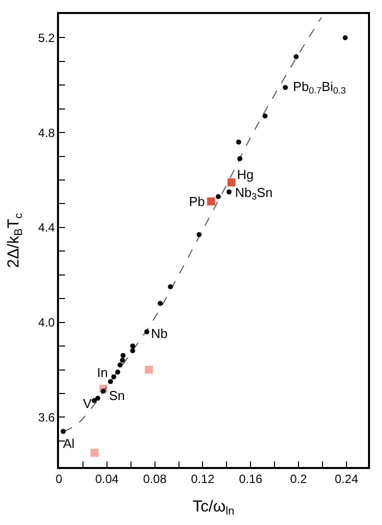  Describe the element at coordinates (299, 479) in the screenshot. I see `x-tick-label: 0.2` at that location.